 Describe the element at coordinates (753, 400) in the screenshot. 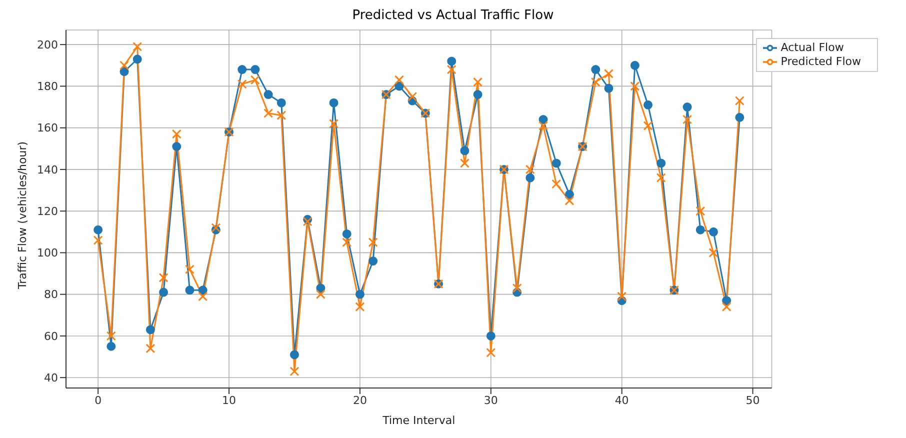

I see `x-tick-label: 50` at that location.